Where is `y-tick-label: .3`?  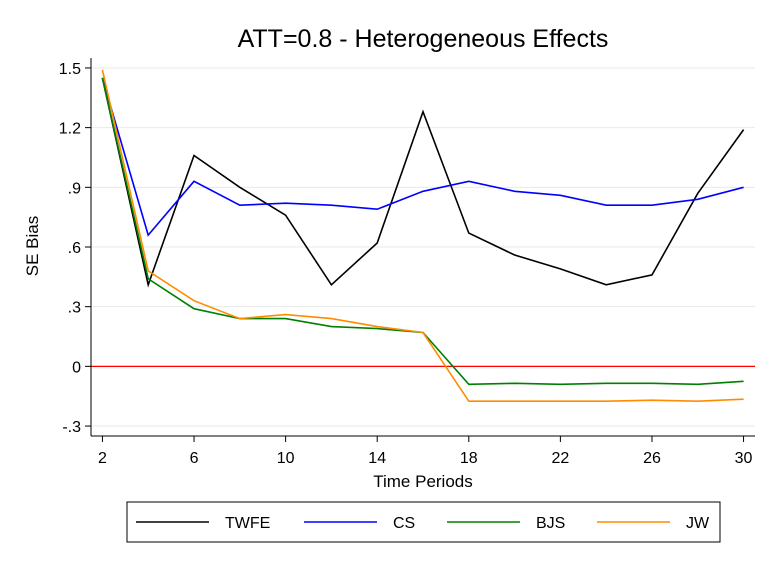
y-tick-label: .3 is located at coordinates (74, 308).